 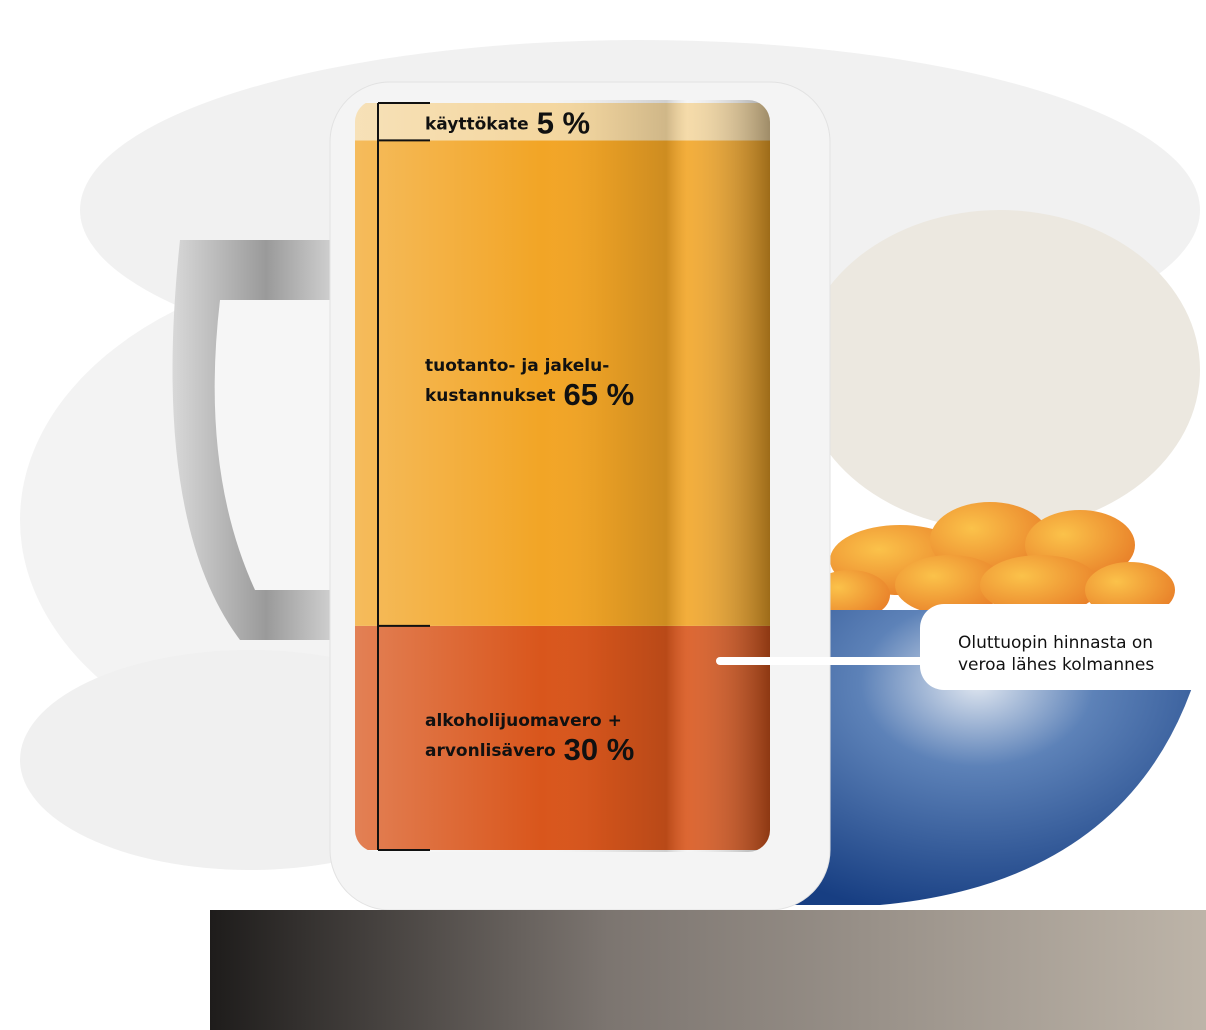 What do you see at coordinates (1056, 665) in the screenshot?
I see `callout-text: veroa lähes kolmannes` at bounding box center [1056, 665].